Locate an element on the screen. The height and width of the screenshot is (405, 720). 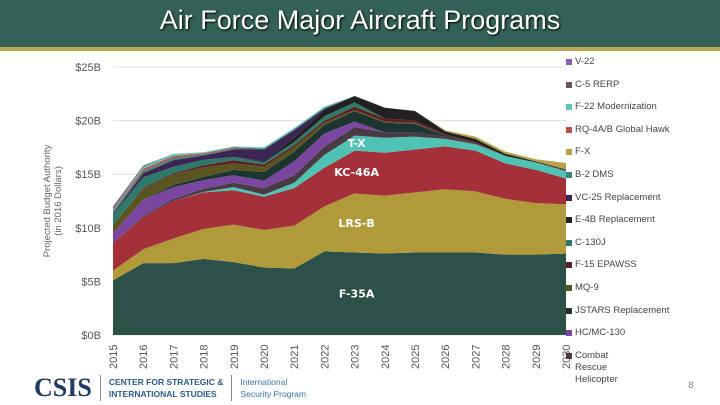
legend-item: V-22 is located at coordinates (640, 62).